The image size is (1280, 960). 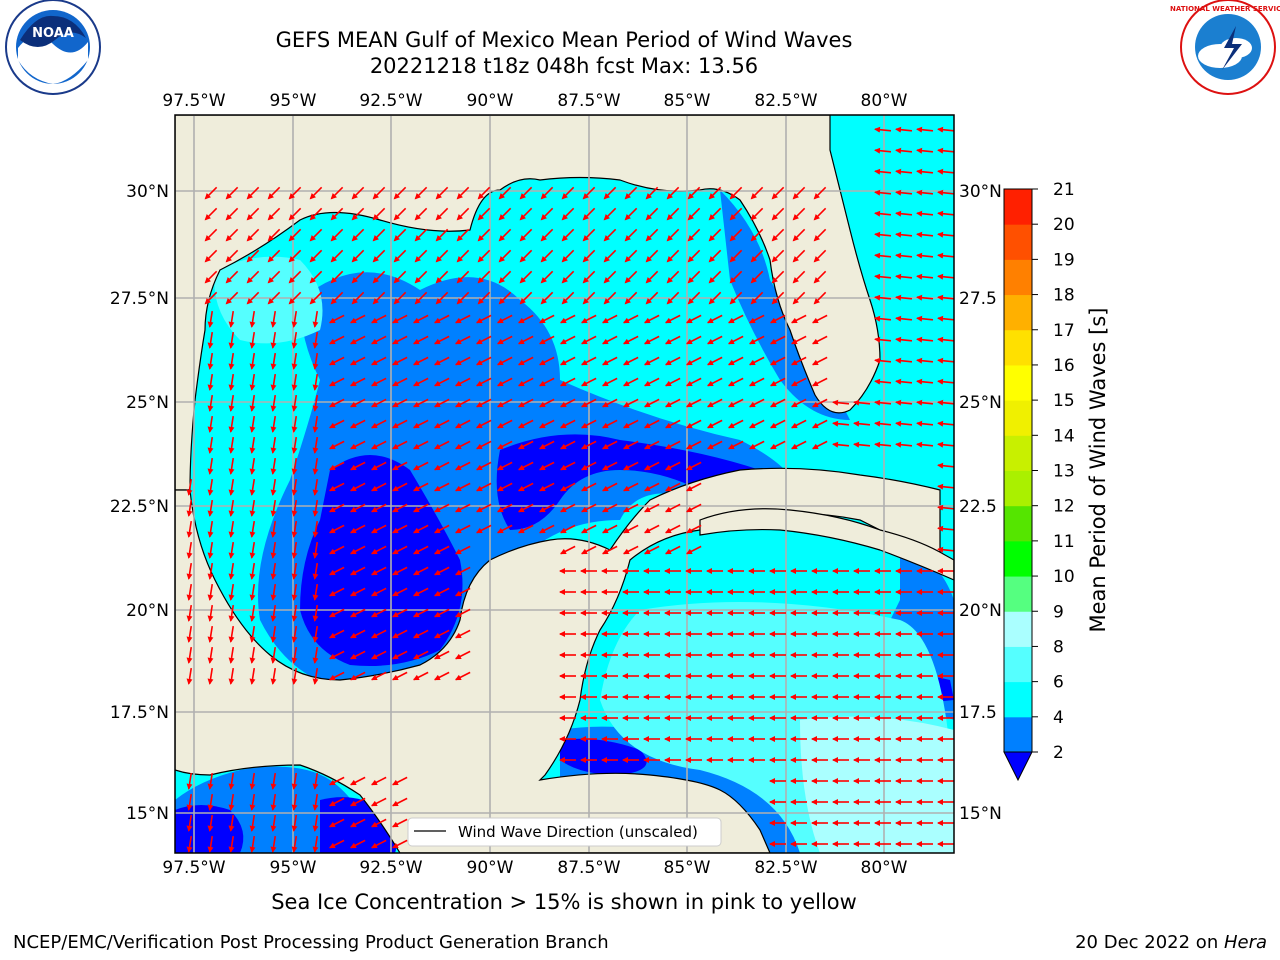 What do you see at coordinates (980, 192) in the screenshot?
I see `lat-label: 30°N` at bounding box center [980, 192].